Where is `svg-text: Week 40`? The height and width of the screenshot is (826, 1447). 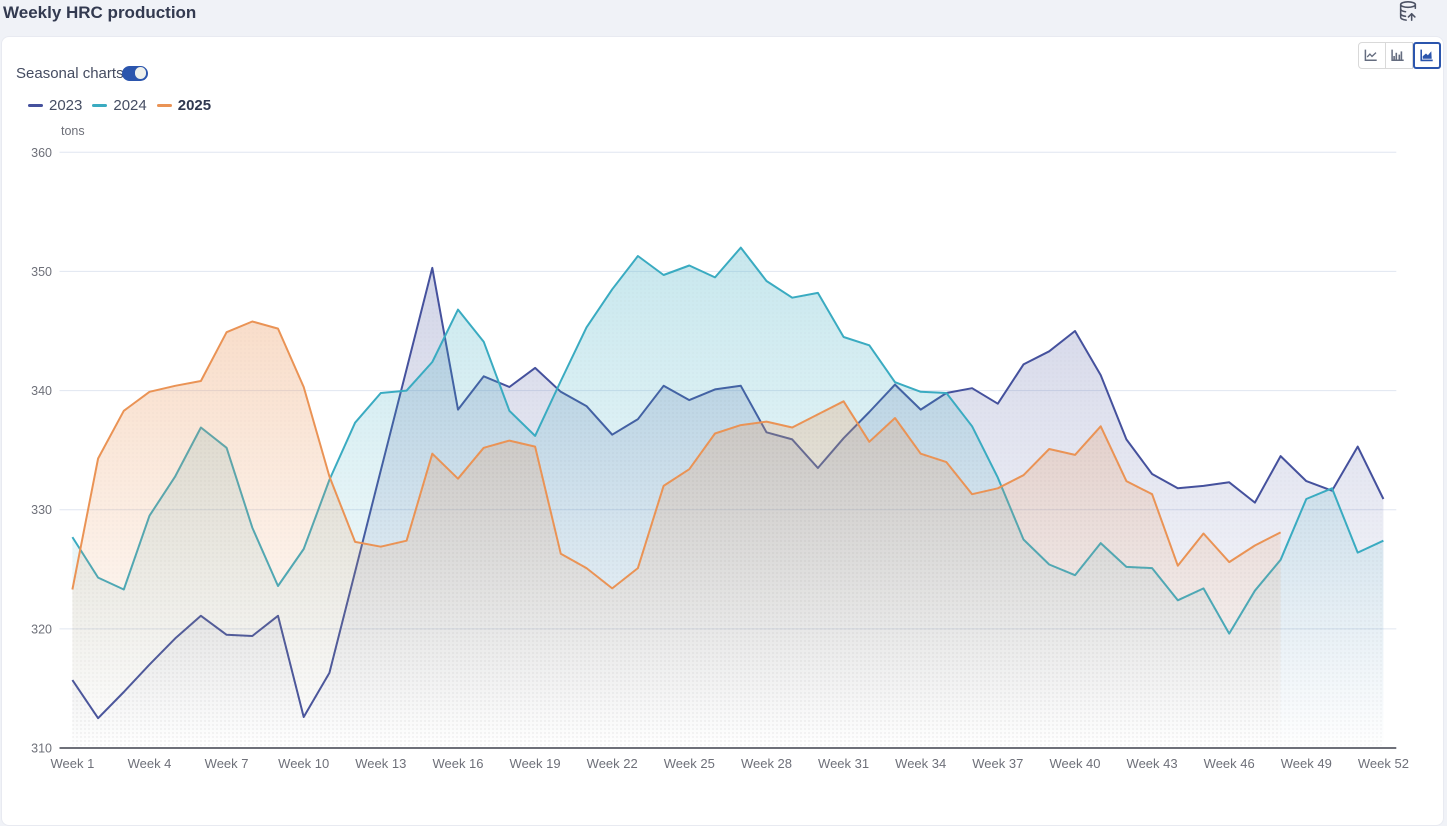
svg-text: Week 40 is located at coordinates (1074, 763).